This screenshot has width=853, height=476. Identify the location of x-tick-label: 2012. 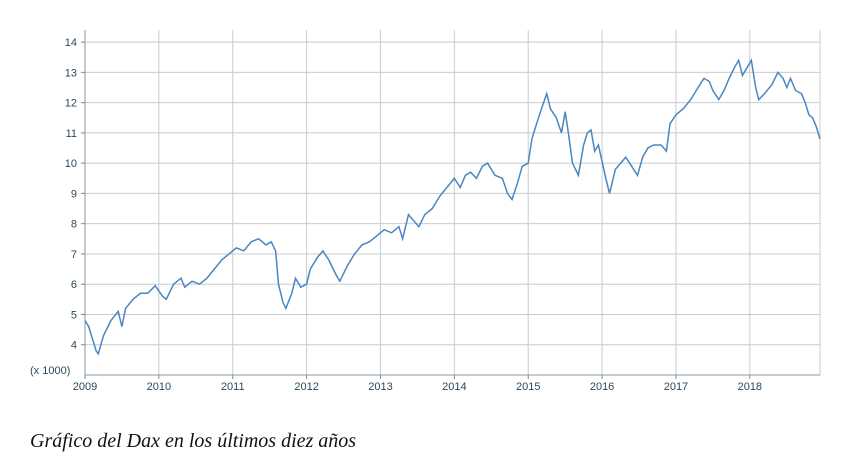
(306, 387).